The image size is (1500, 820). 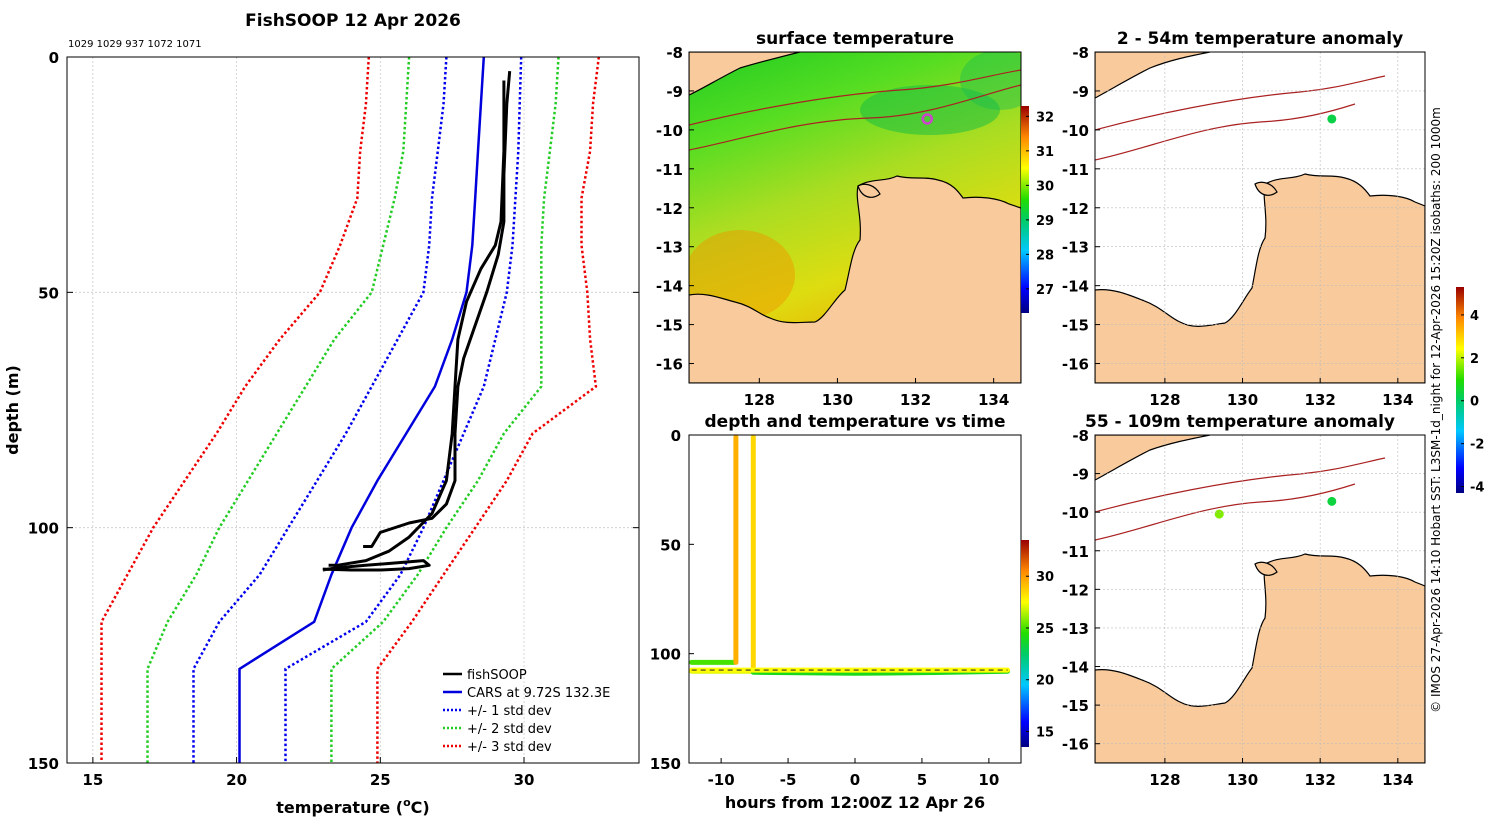 What do you see at coordinates (526, 693) in the screenshot?
I see `legend-item-cars: CARS at 9.72S 132.3E` at bounding box center [526, 693].